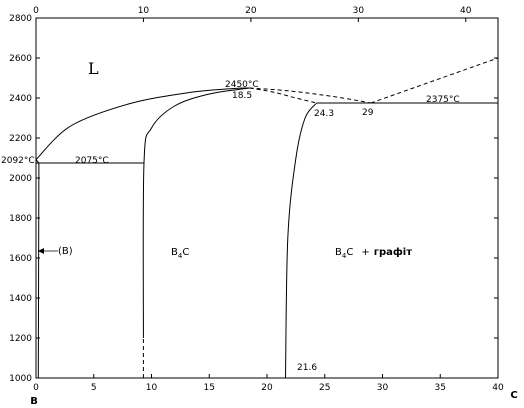 The image size is (524, 408). Describe the element at coordinates (196, 213) in the screenshot. I see `b4c-left-boundary-line` at that location.